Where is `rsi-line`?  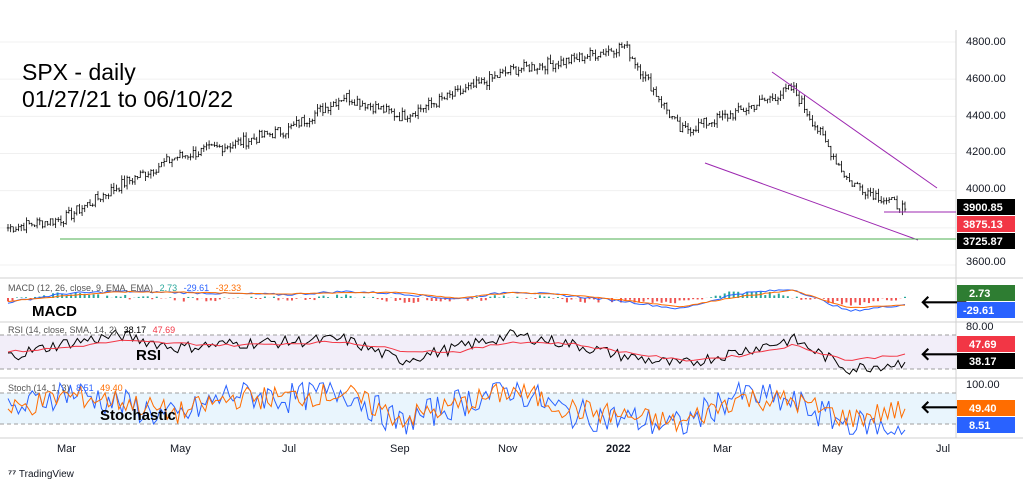
rsi-line is located at coordinates (456, 352).